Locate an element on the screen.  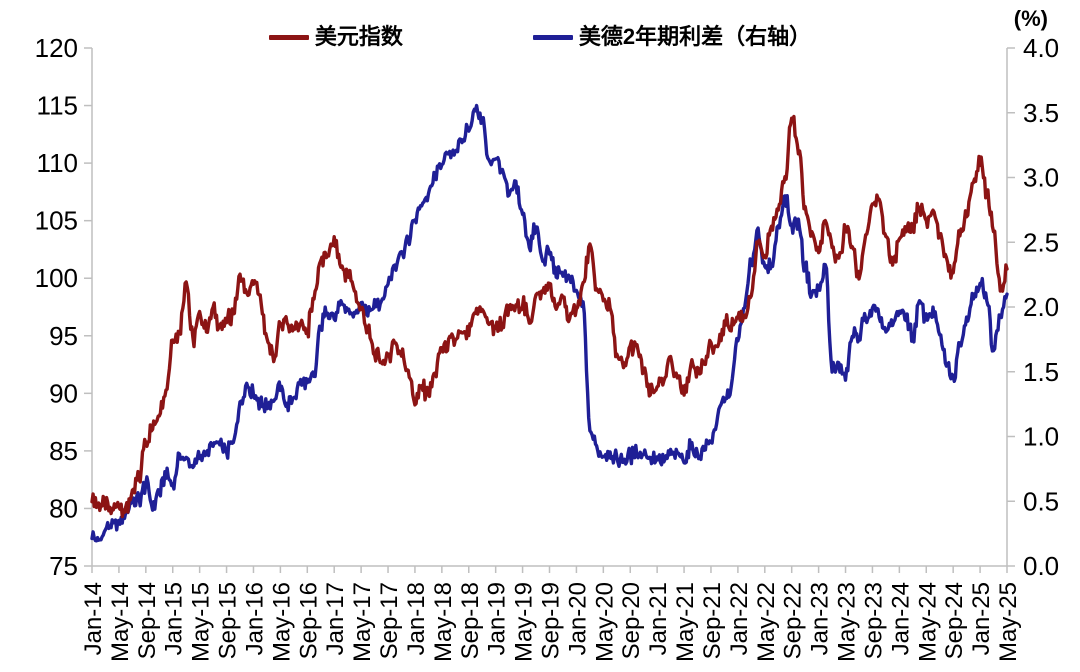
x-axis-label: Jan-17 is located at coordinates (335, 618).